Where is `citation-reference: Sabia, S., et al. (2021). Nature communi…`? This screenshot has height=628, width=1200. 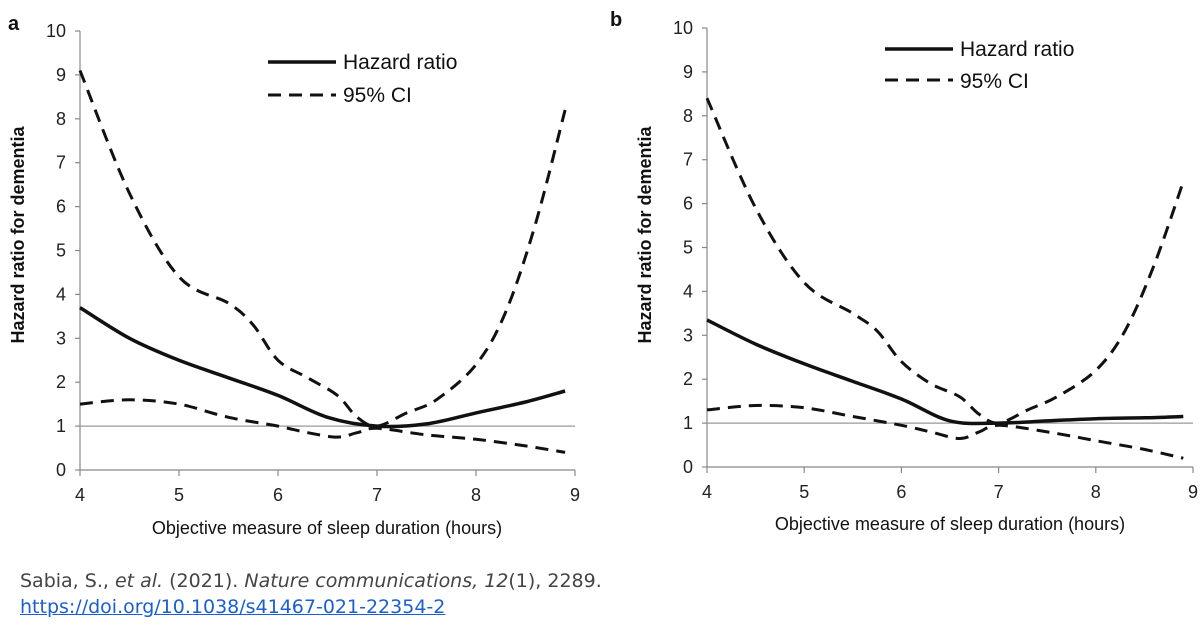 citation-reference: Sabia, S., et al. (2021). Nature communi… is located at coordinates (311, 581).